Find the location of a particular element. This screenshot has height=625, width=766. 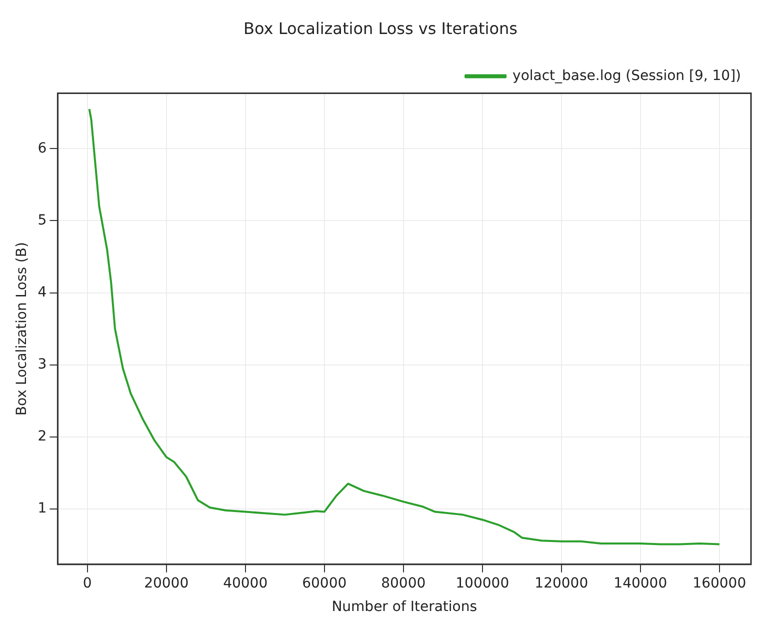

y-axis-title: Box Localization Loss (B) is located at coordinates (22, 329).